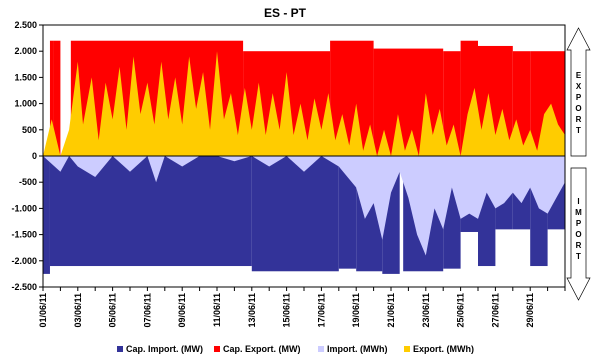 This screenshot has width=592, height=363. I want to click on import-label-letter: M, so click(578, 212).